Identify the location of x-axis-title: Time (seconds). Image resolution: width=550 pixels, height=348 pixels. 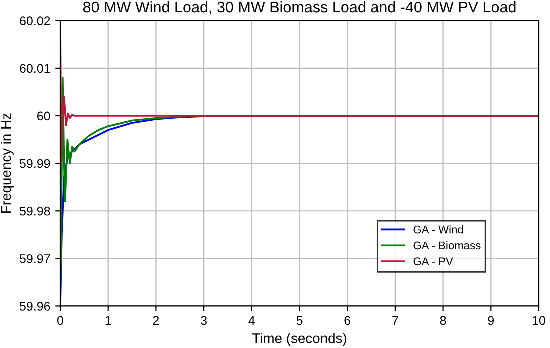
(299, 339).